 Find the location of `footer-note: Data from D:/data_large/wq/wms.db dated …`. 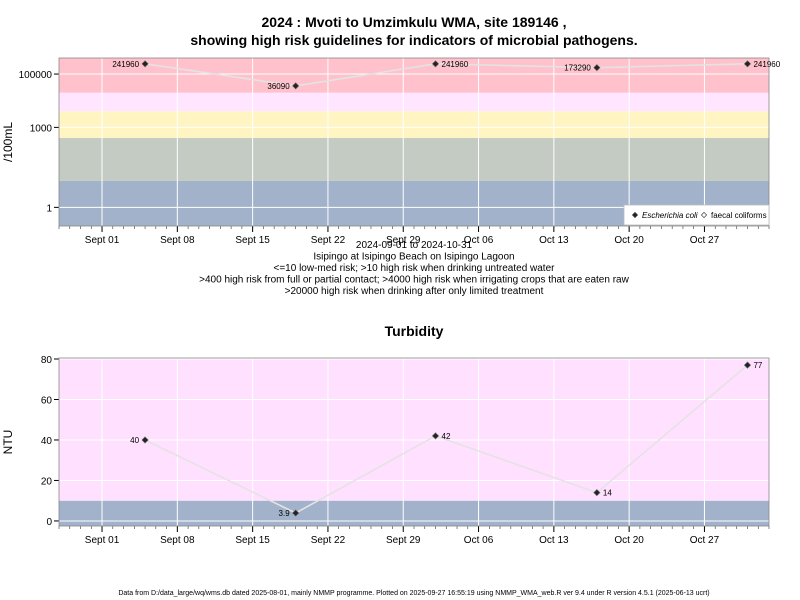

footer-note: Data from D:/data_large/wq/wms.db dated … is located at coordinates (413, 593).